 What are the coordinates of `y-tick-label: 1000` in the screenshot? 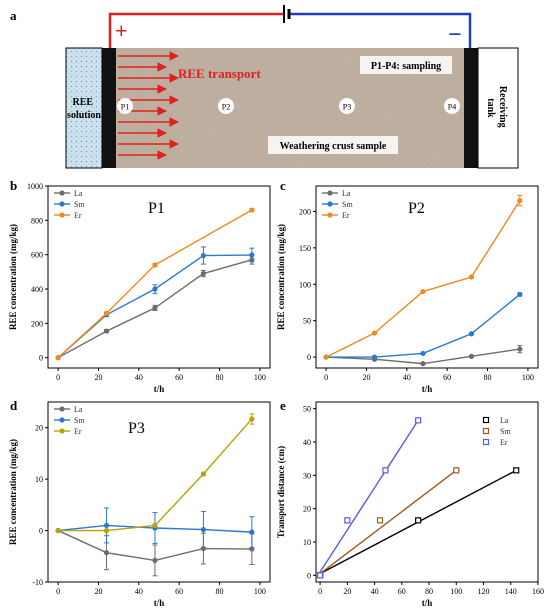 It's located at (35, 186).